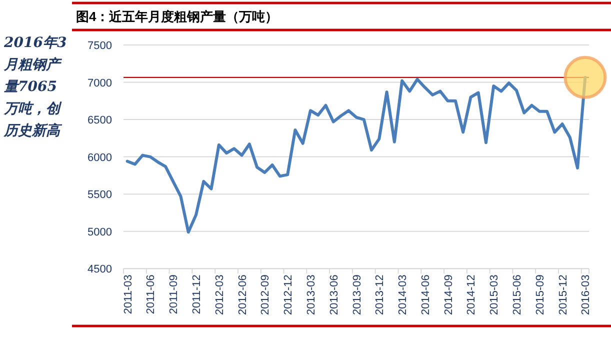 The width and height of the screenshot is (611, 345). What do you see at coordinates (288, 294) in the screenshot?
I see `x-tick-label: 2012-12` at bounding box center [288, 294].